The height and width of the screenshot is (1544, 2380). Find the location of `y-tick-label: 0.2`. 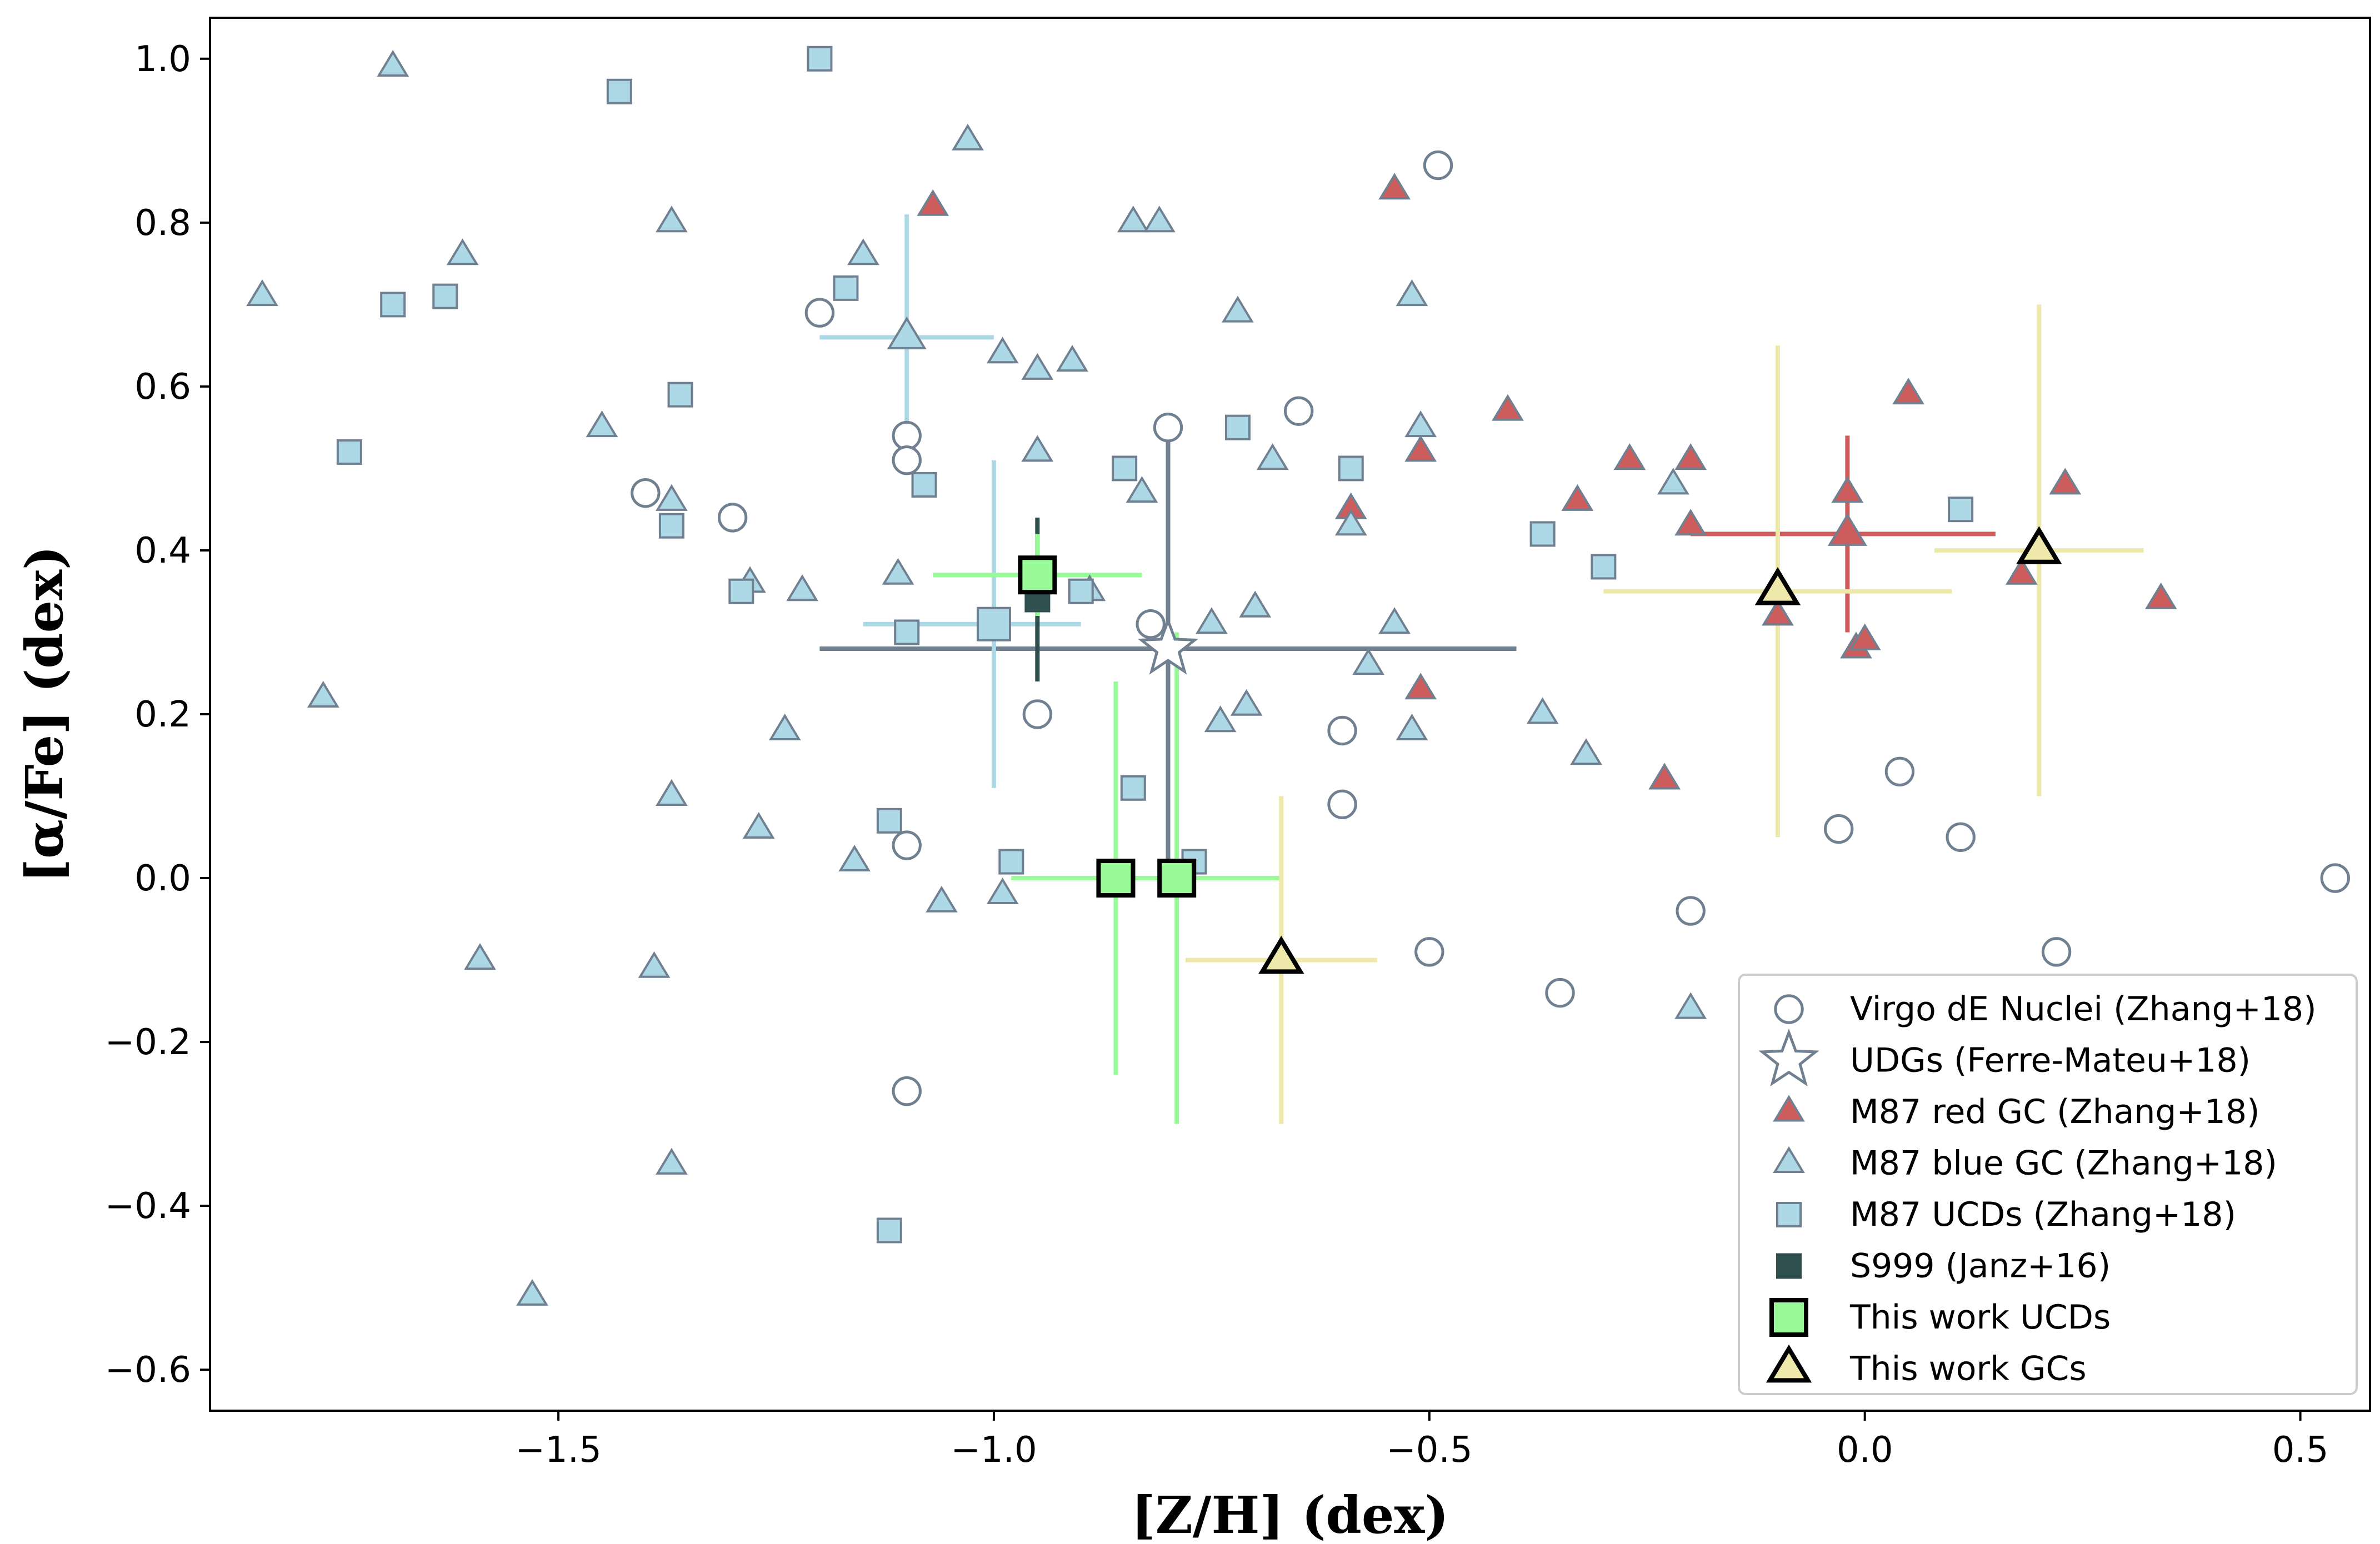

y-tick-label: 0.2 is located at coordinates (162, 714).